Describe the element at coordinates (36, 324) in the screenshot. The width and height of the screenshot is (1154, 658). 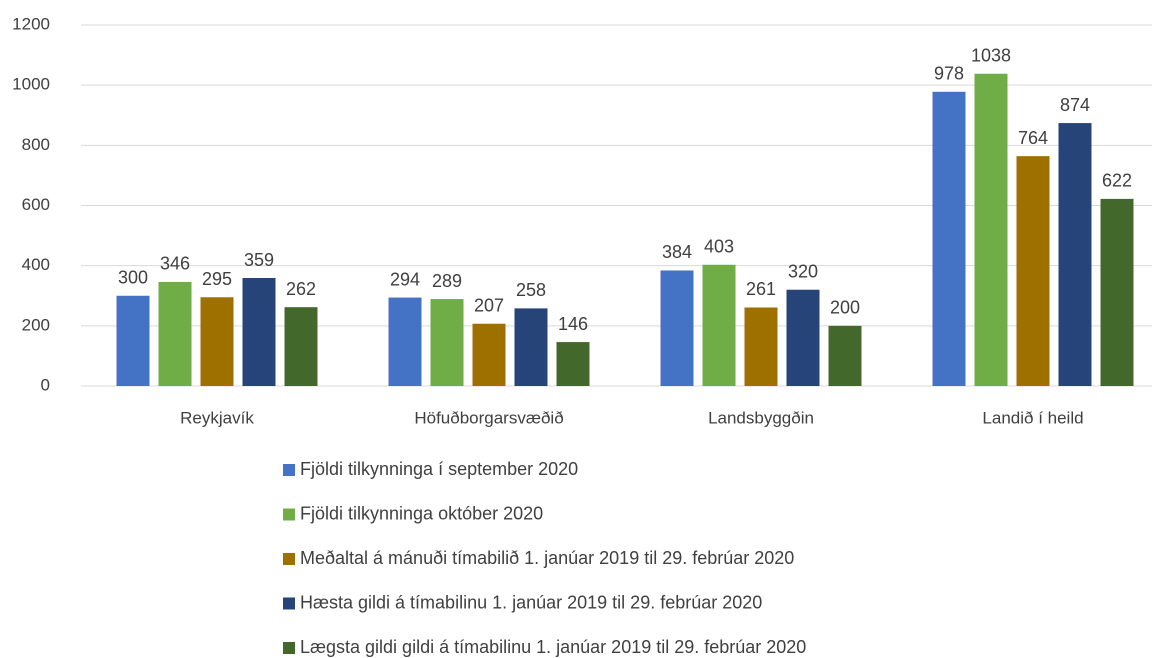
I see `y-tick-label: 200` at that location.